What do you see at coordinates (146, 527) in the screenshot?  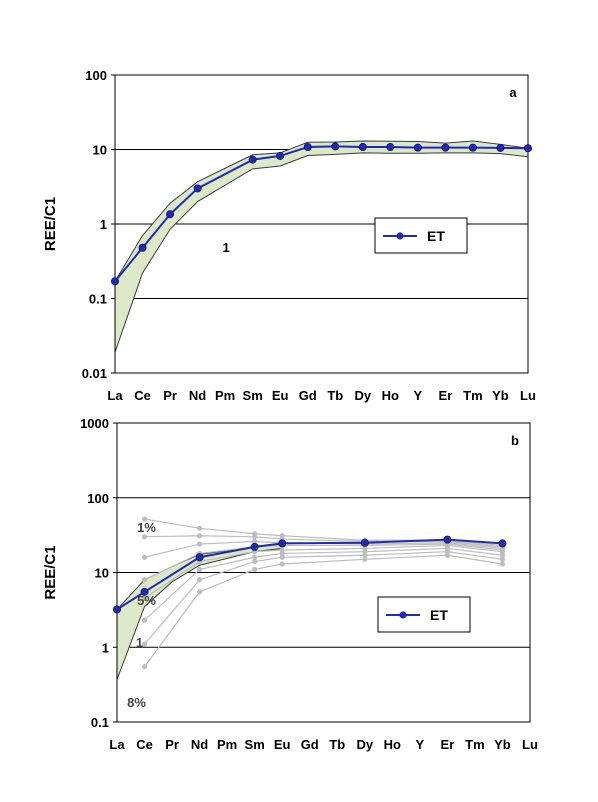 I see `annotation-label: 1%` at bounding box center [146, 527].